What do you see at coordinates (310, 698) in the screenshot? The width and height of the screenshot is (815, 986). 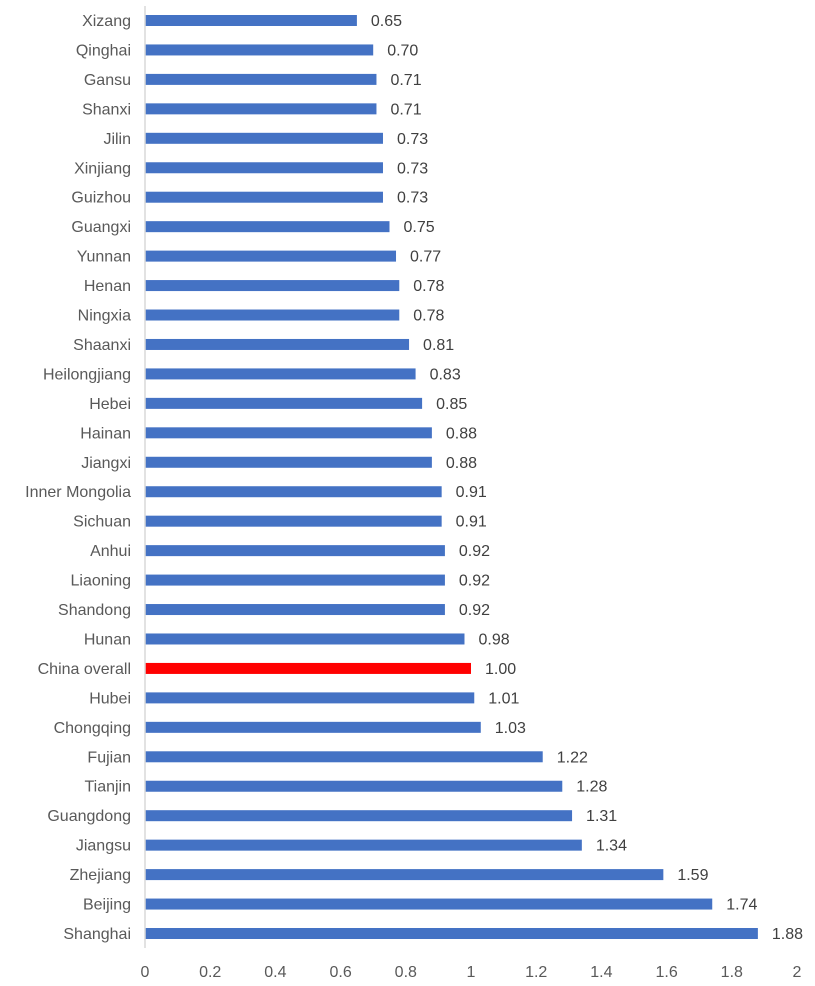 I see `bar-hubei` at bounding box center [310, 698].